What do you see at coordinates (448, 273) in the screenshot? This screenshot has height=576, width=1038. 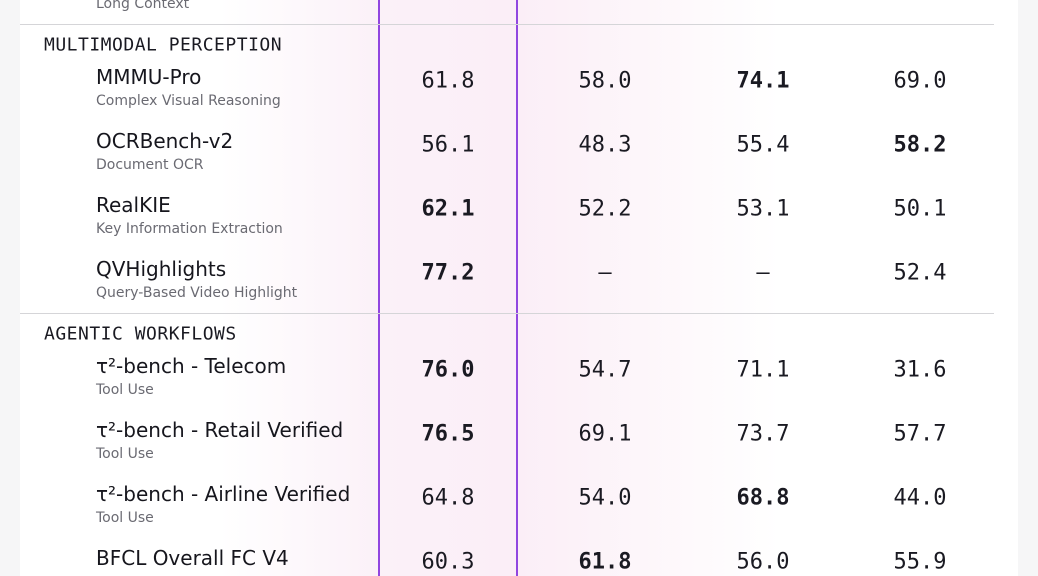 I see `score: 77.2` at bounding box center [448, 273].